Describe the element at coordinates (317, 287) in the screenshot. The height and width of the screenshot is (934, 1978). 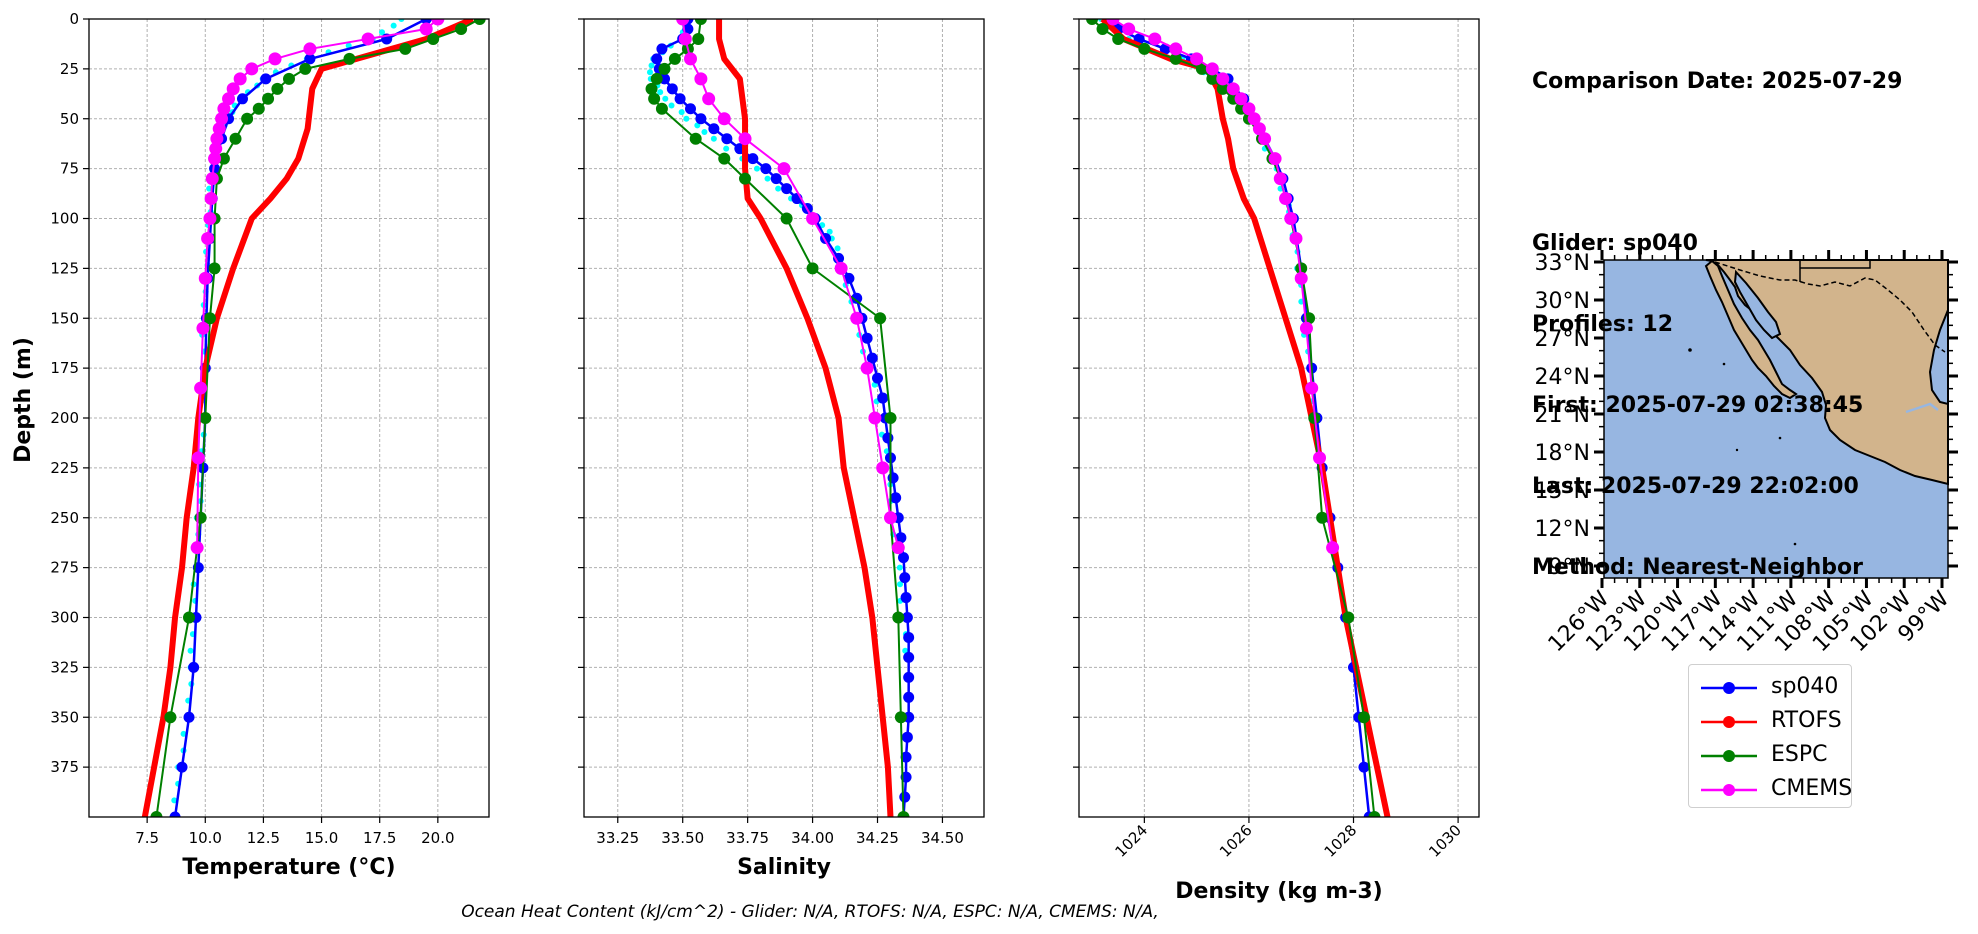
I see `series-CMEMS` at that location.